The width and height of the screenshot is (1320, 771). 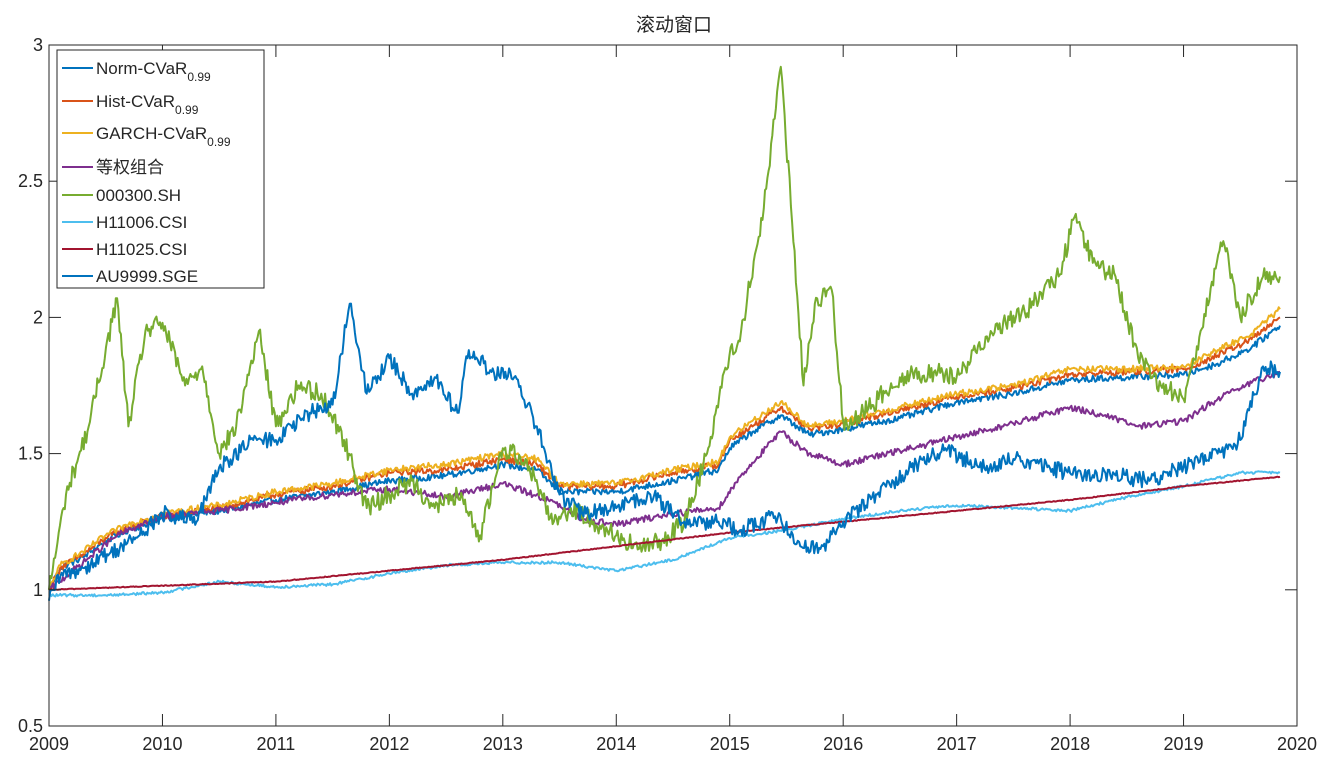 I want to click on legend-label: Norm-CVaR0.99, so click(x=153, y=71).